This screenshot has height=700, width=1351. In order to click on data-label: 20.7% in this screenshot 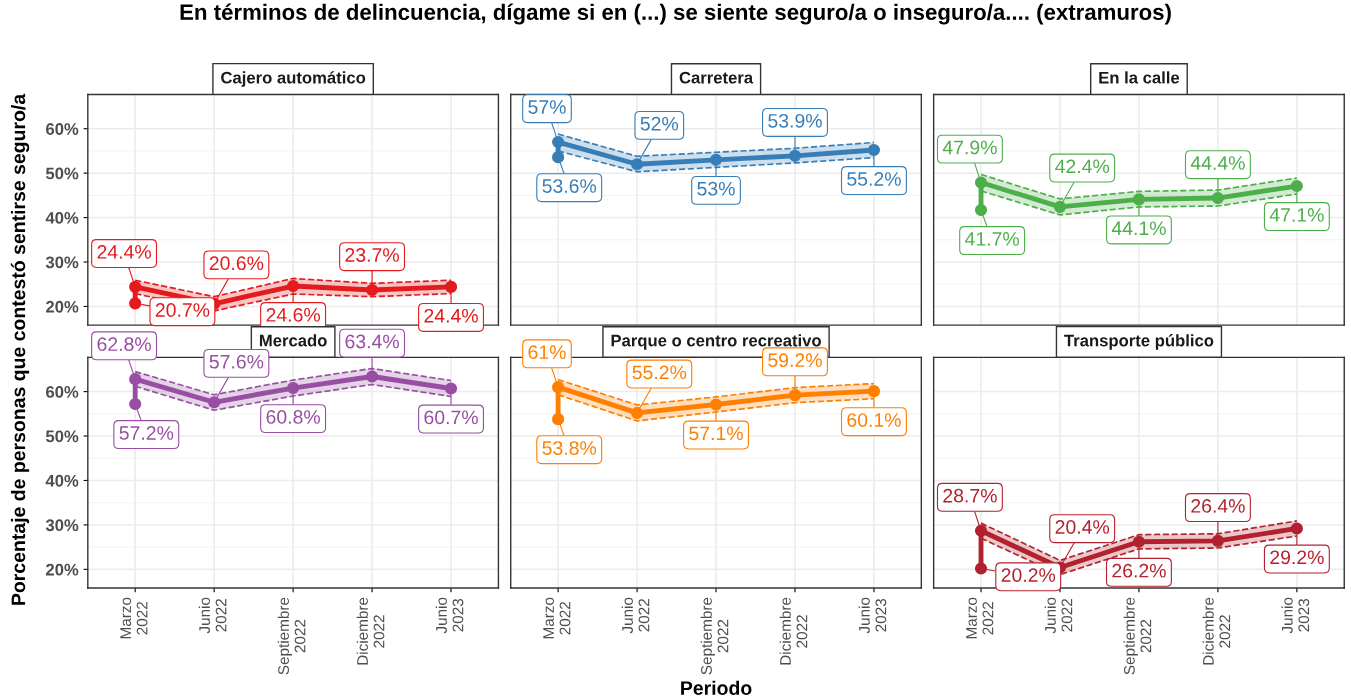, I will do `click(182, 310)`.